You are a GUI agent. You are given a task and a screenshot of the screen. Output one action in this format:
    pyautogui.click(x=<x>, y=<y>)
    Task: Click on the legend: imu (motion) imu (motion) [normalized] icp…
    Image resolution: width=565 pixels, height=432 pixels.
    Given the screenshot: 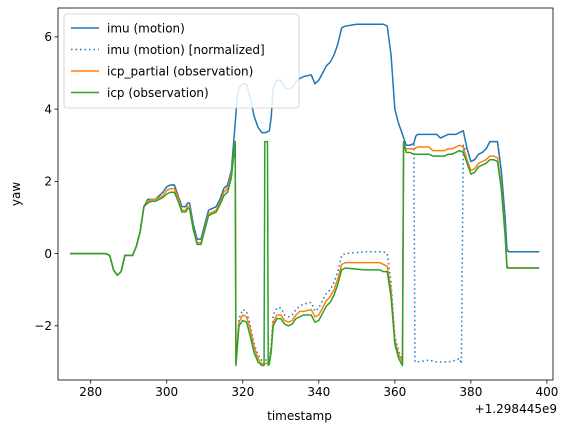 What is the action you would take?
    pyautogui.click(x=181, y=61)
    